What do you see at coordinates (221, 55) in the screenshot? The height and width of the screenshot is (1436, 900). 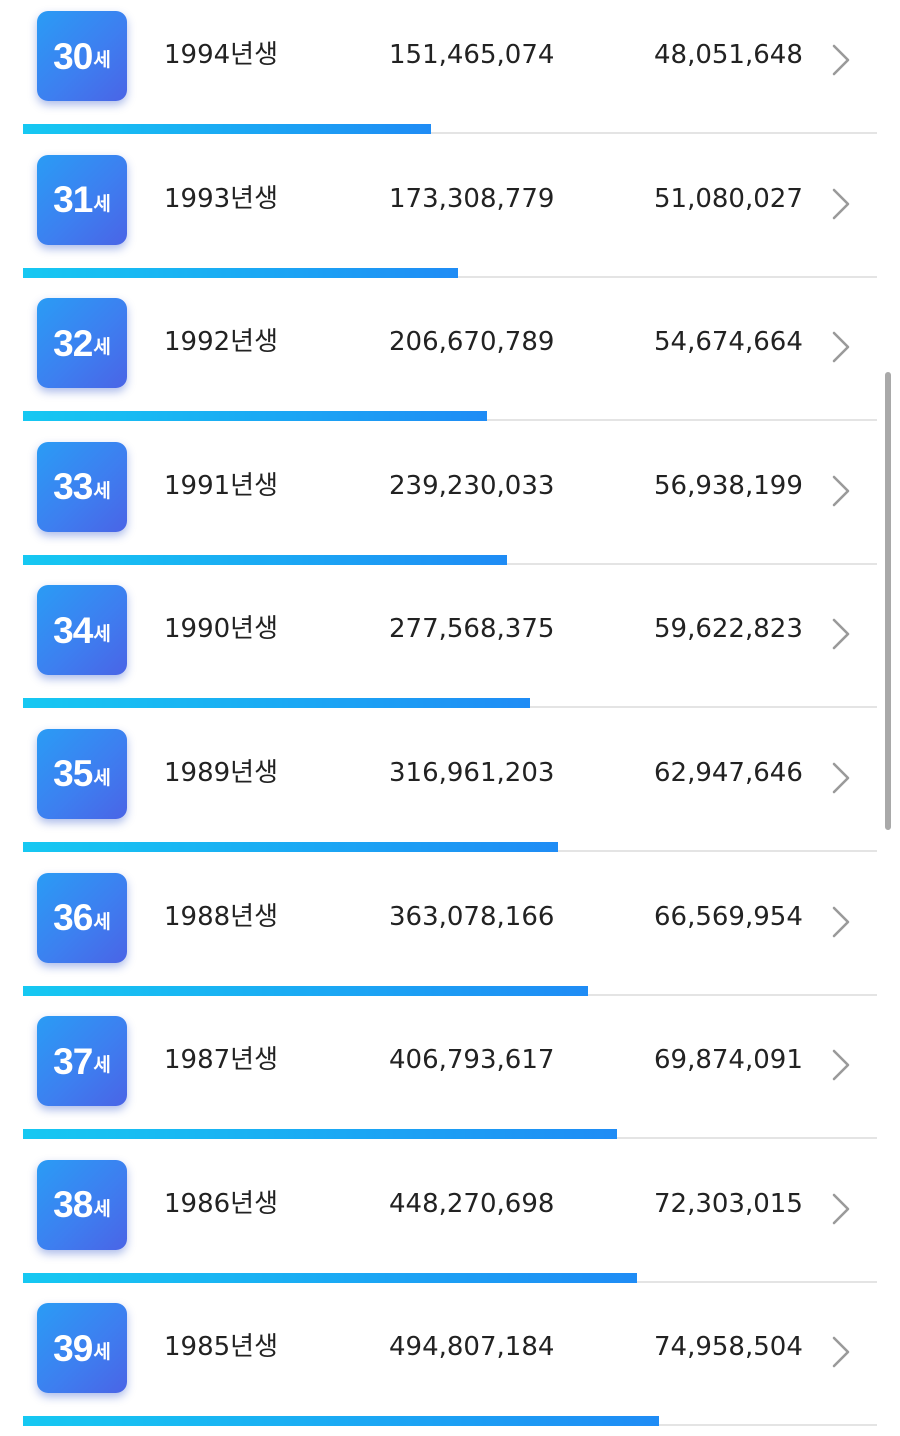 I see `birth-year: 1994년생` at bounding box center [221, 55].